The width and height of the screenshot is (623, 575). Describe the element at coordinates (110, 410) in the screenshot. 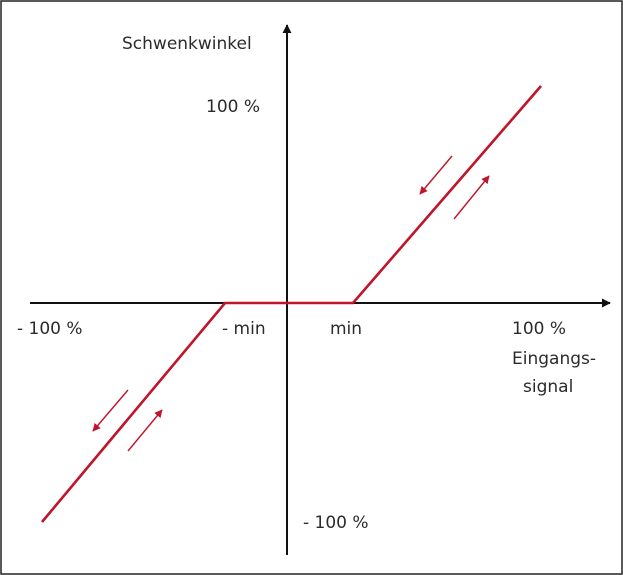

I see `direction-arrow-down-lower` at that location.